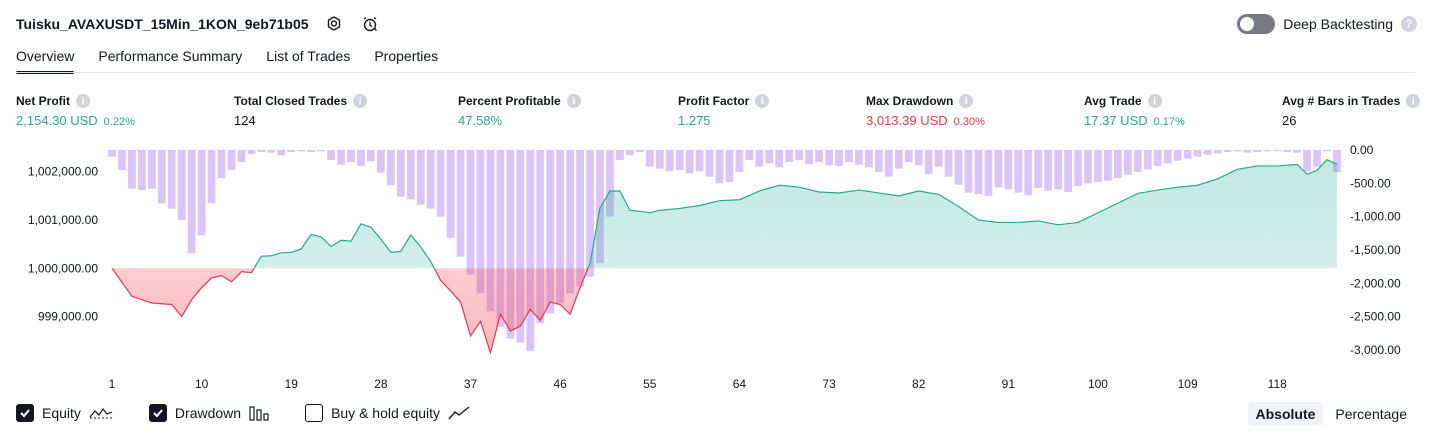 This screenshot has width=1431, height=438. Describe the element at coordinates (45, 61) in the screenshot. I see `tab-overview: Overview` at that location.